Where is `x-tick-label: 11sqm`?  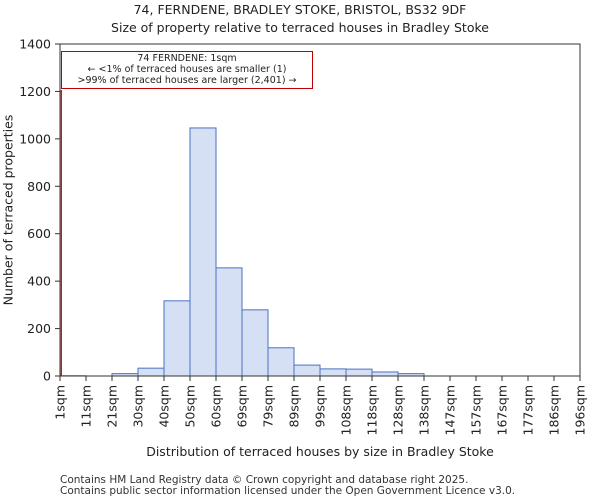 x-tick-label: 11sqm is located at coordinates (86, 406).